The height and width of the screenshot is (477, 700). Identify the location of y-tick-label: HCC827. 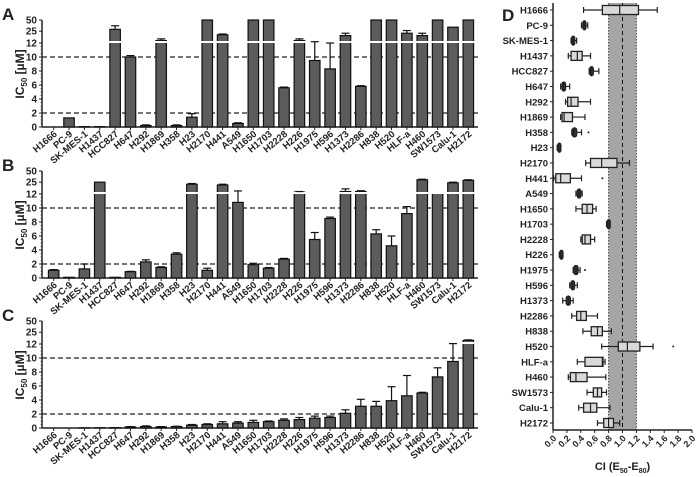
(530, 72).